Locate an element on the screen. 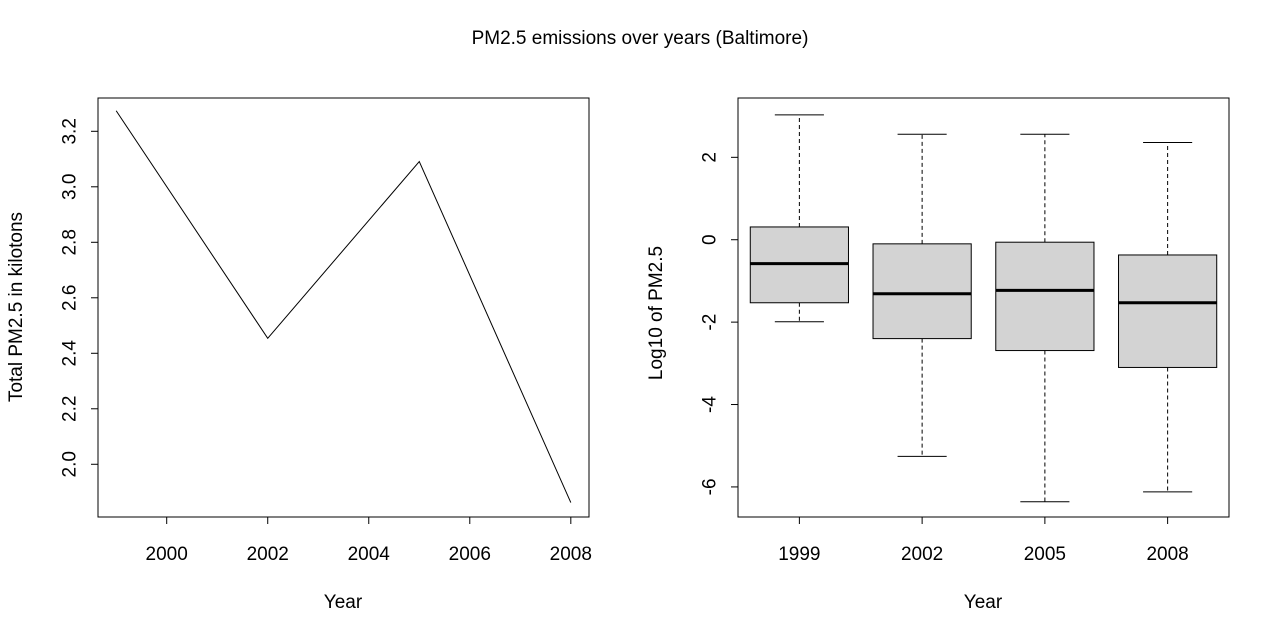 The width and height of the screenshot is (1280, 640). x-tick-label: 1999 is located at coordinates (799, 554).